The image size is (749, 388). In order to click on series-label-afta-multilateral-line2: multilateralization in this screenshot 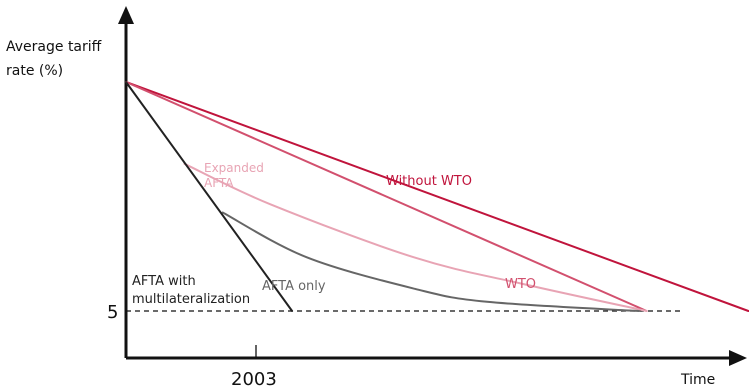, I will do `click(191, 299)`.